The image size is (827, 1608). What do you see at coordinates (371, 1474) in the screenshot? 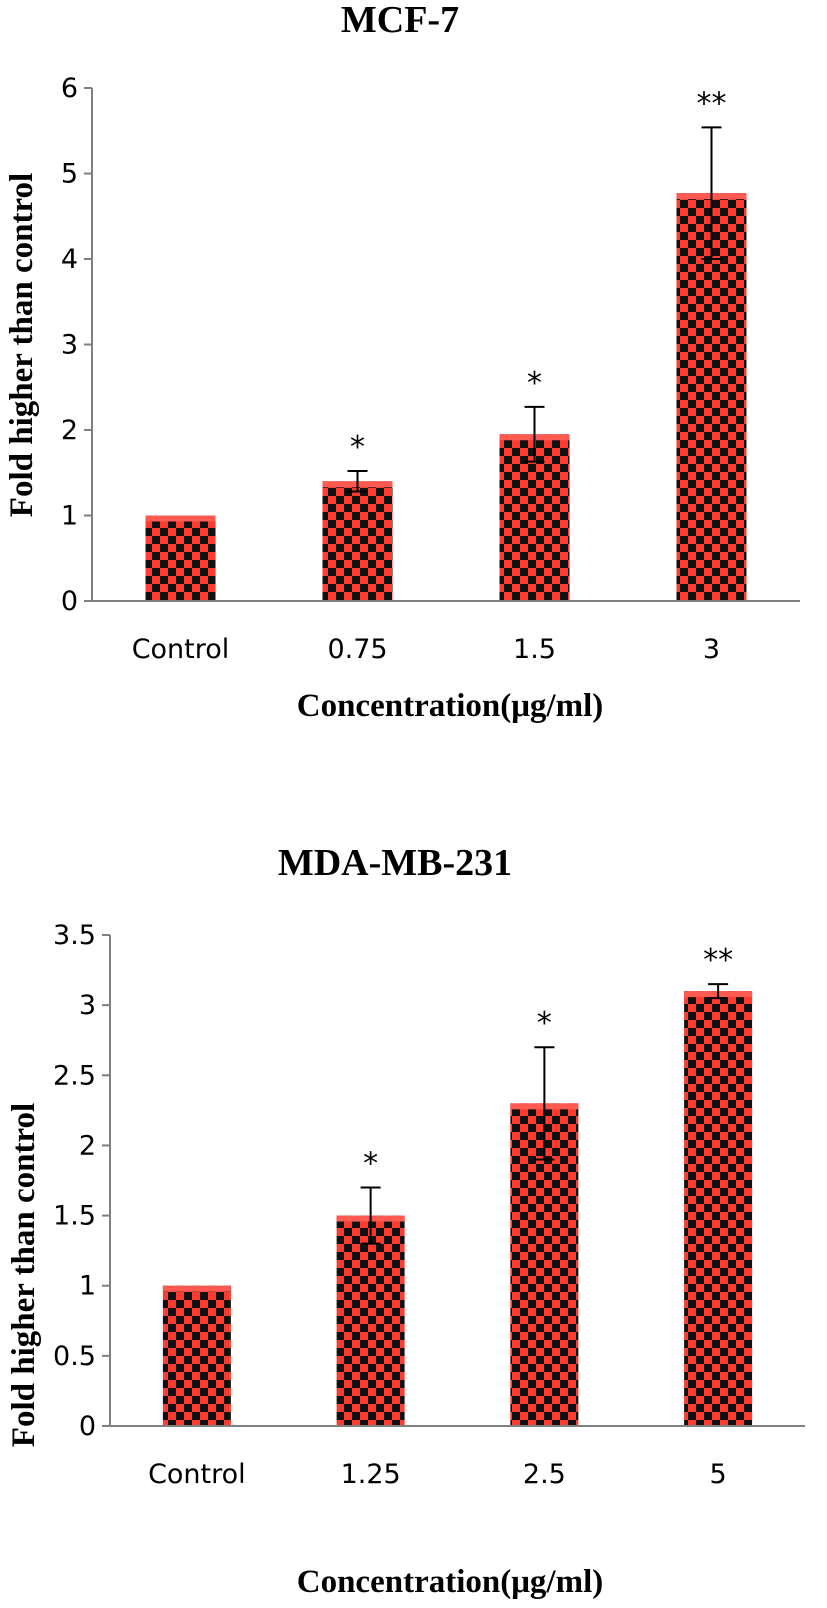
I see `x-tick-label: 1.25` at bounding box center [371, 1474].